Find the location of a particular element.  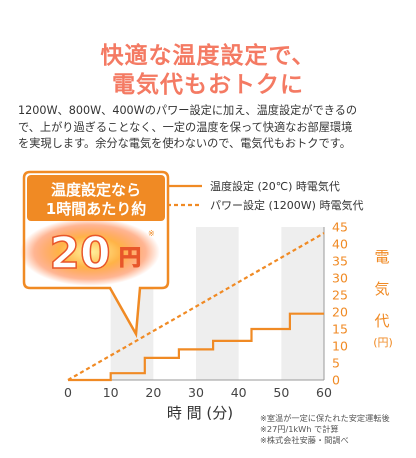

y-tick-label: 20 is located at coordinates (340, 312).